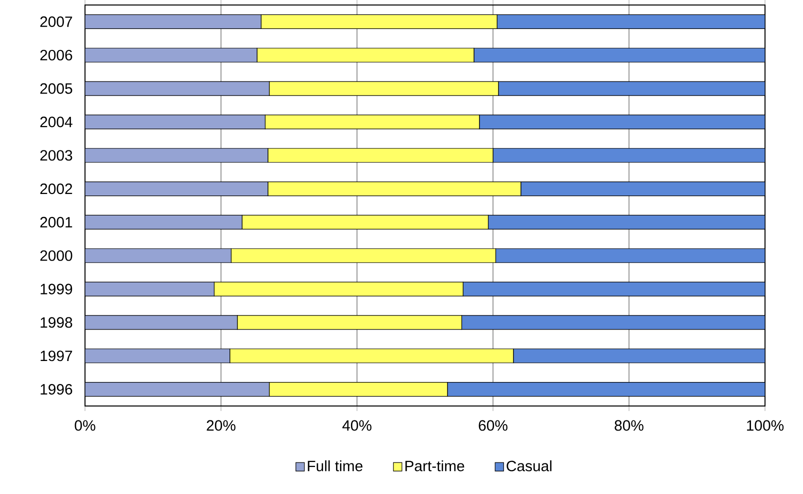 The image size is (803, 494). What do you see at coordinates (56, 222) in the screenshot?
I see `y-tick-label: 2001` at bounding box center [56, 222].